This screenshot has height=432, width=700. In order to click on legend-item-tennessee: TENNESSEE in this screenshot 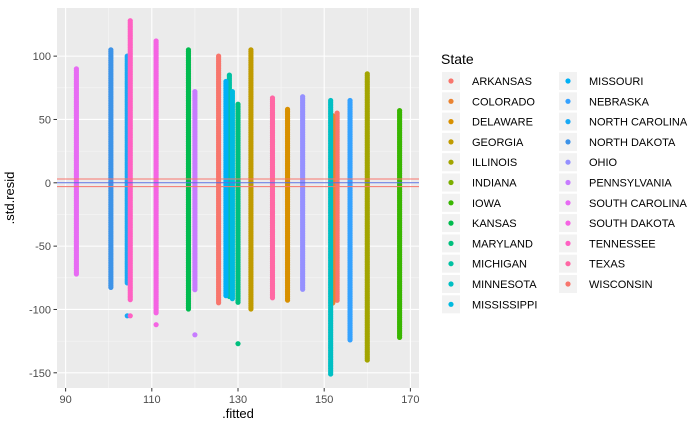, I will do `click(607, 243)`.